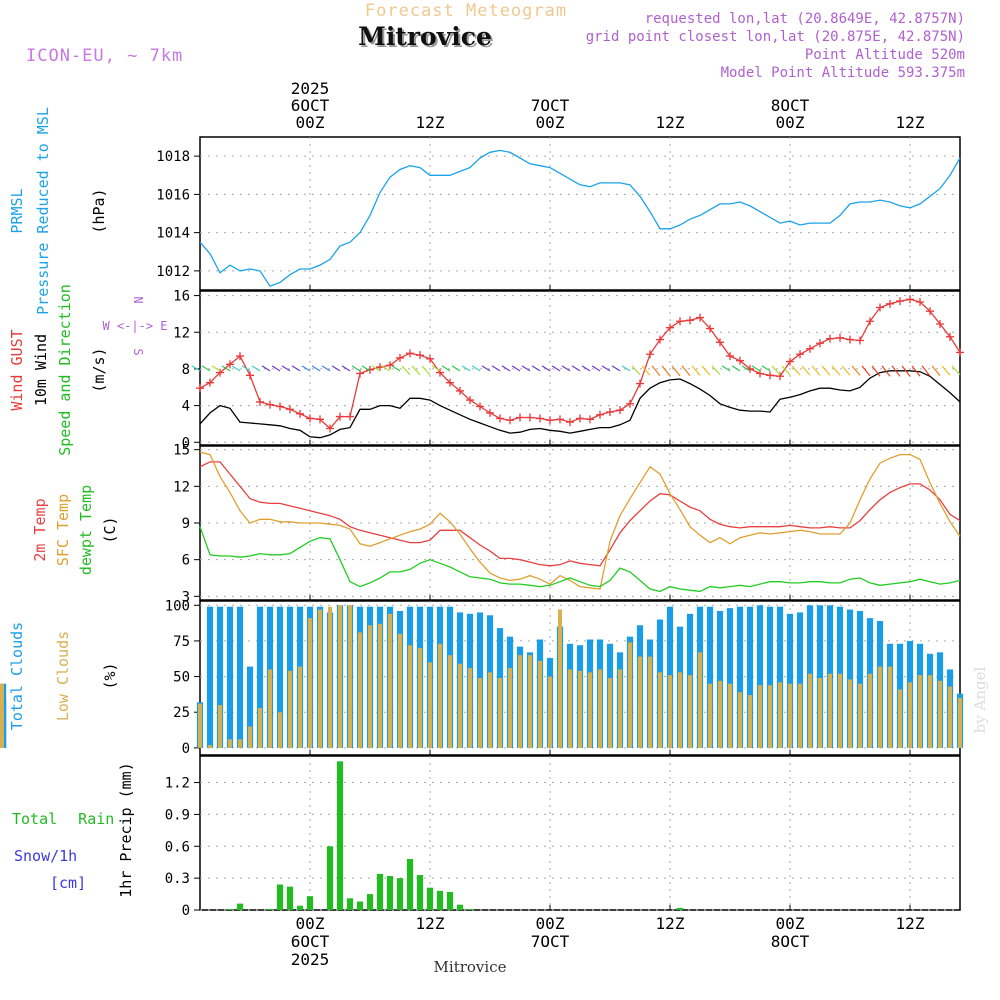 This screenshot has height=1000, width=1000. Describe the element at coordinates (68, 883) in the screenshot. I see `label-snow-unit: [cm]` at that location.